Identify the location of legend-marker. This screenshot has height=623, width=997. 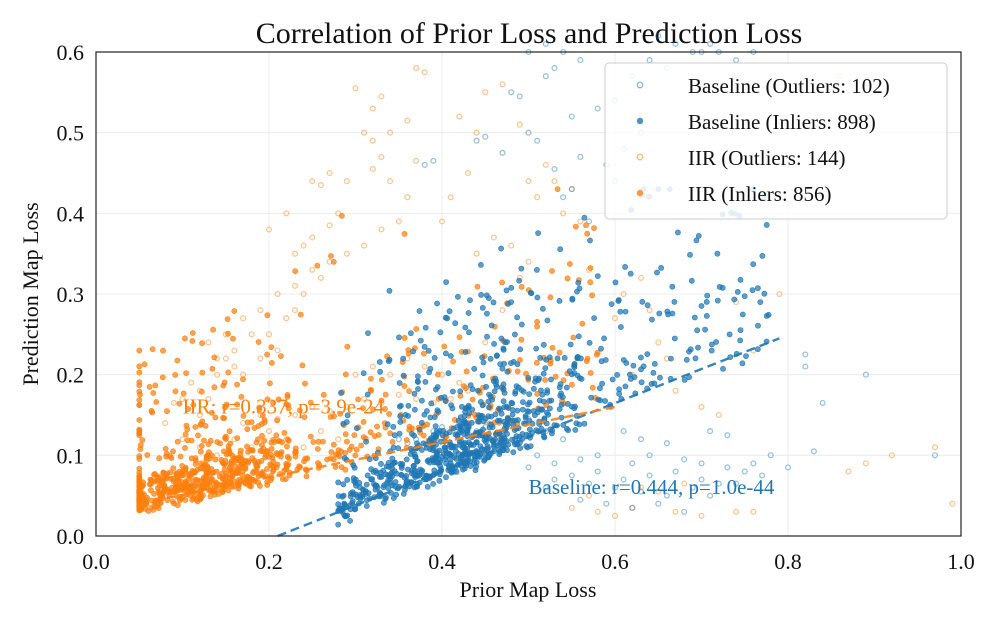
(640, 193).